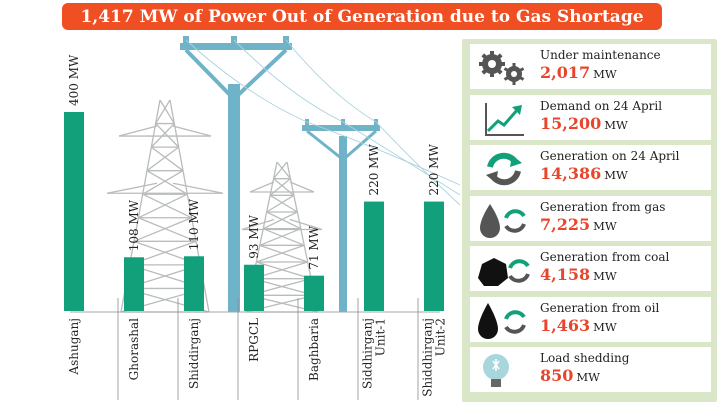  What do you see at coordinates (585, 358) in the screenshot?
I see `stat-label: Load shedding` at bounding box center [585, 358].